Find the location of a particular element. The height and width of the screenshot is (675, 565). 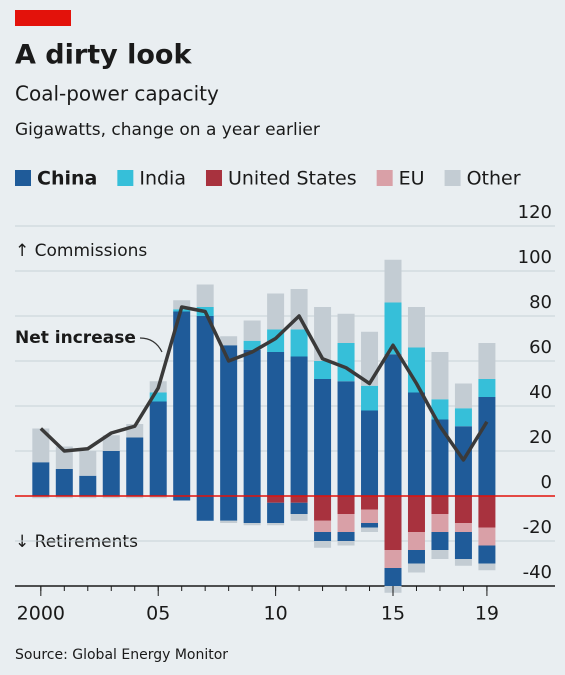

axis-label: Gigawatts, change on a year earlier is located at coordinates (167, 130).